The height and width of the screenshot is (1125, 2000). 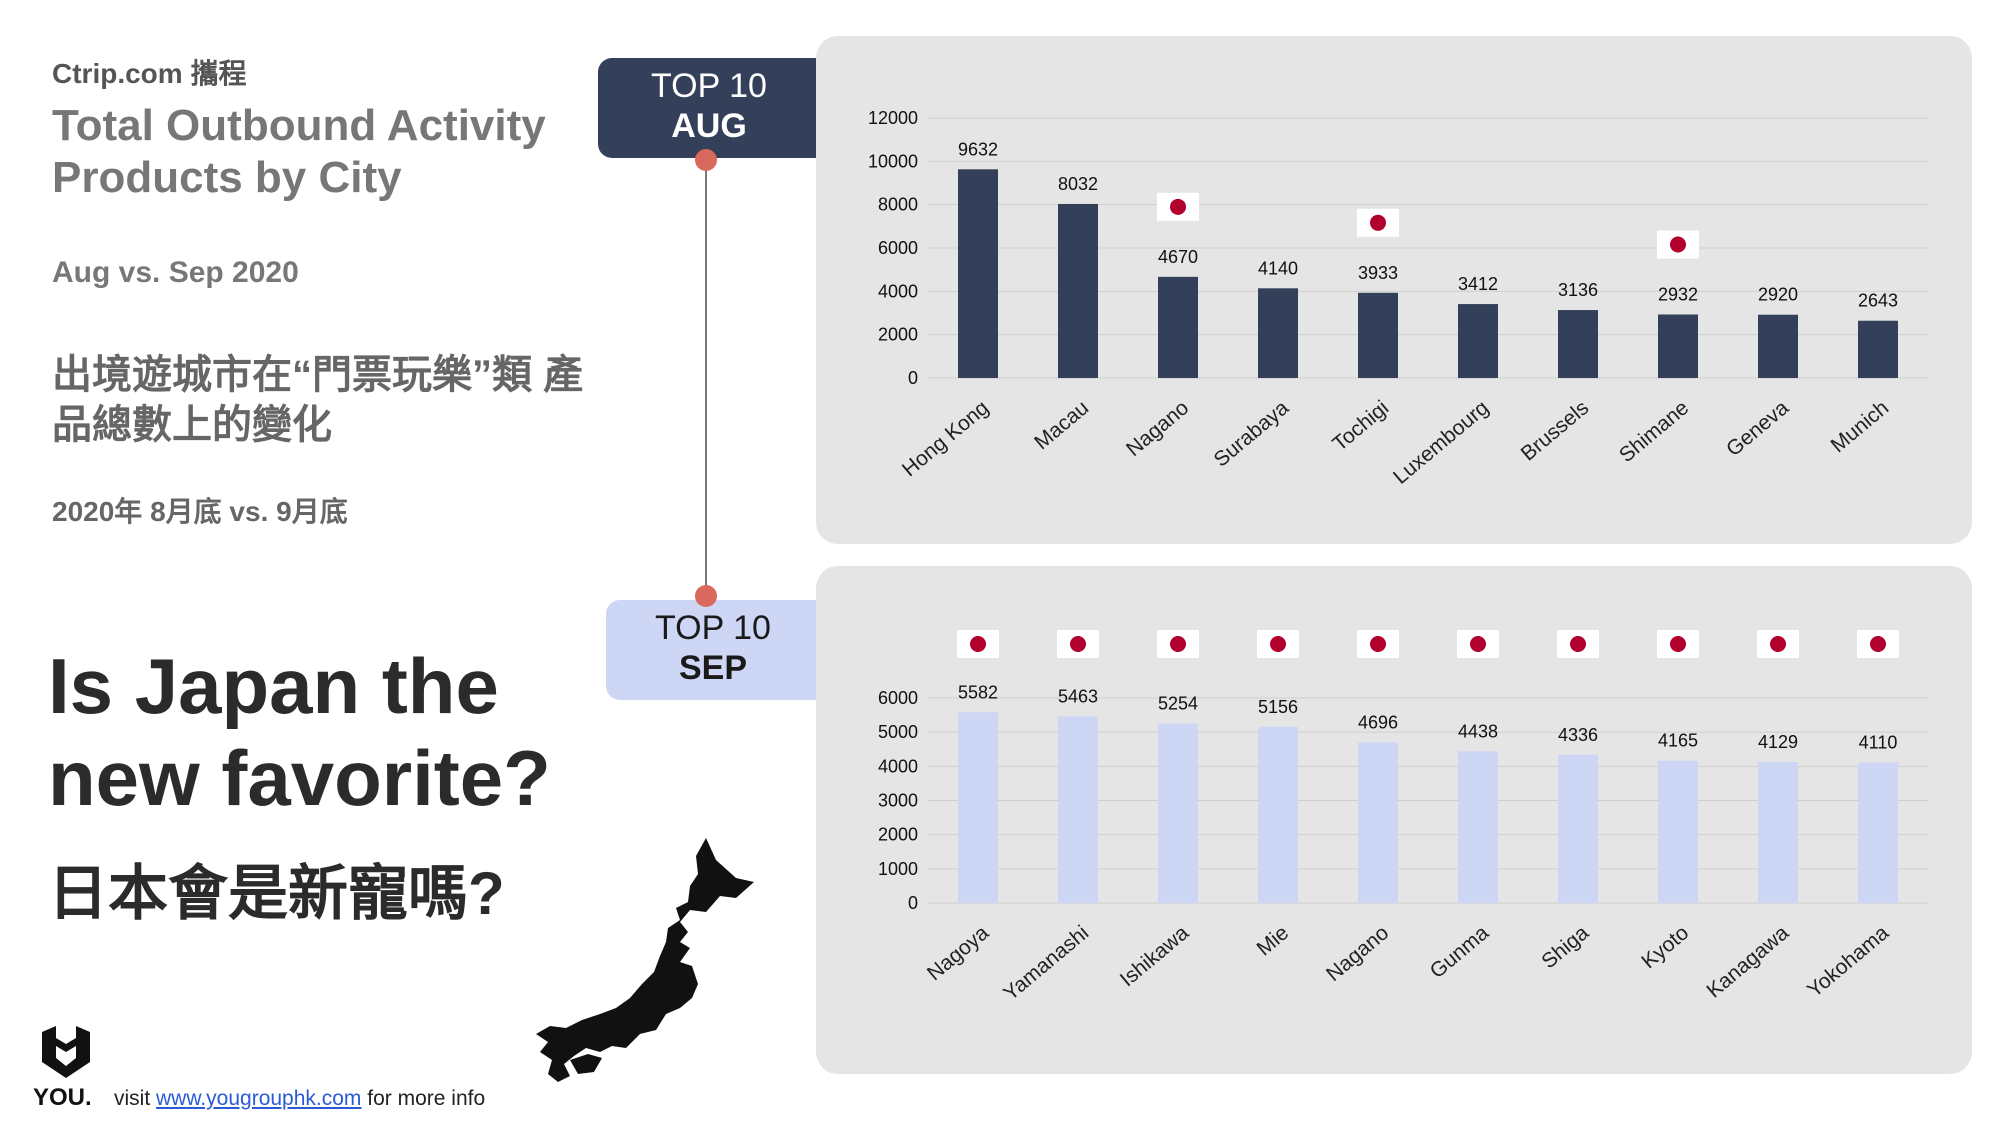 I want to click on data-label: 5156, so click(x=1278, y=707).